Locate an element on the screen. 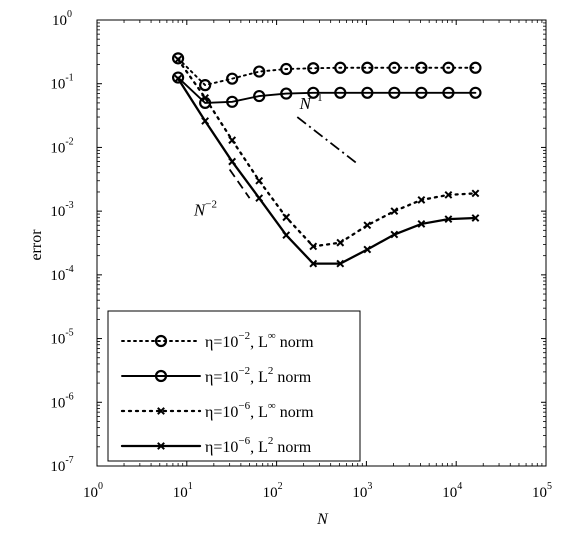 The image size is (573, 544). y-axis-label: error is located at coordinates (36, 245).